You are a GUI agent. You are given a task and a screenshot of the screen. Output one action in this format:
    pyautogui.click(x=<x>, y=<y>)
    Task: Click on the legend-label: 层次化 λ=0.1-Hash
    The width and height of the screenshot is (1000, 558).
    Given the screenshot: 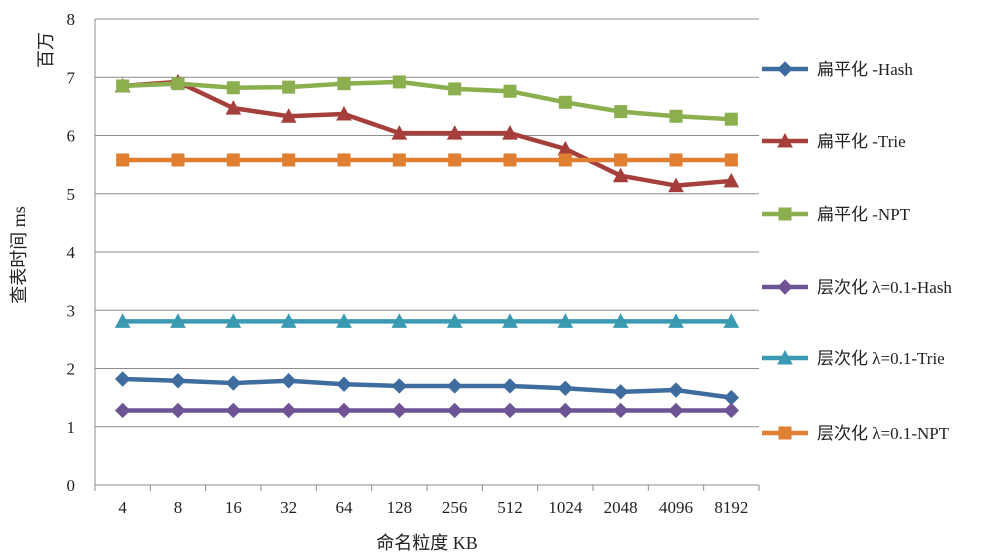 What is the action you would take?
    pyautogui.click(x=884, y=287)
    